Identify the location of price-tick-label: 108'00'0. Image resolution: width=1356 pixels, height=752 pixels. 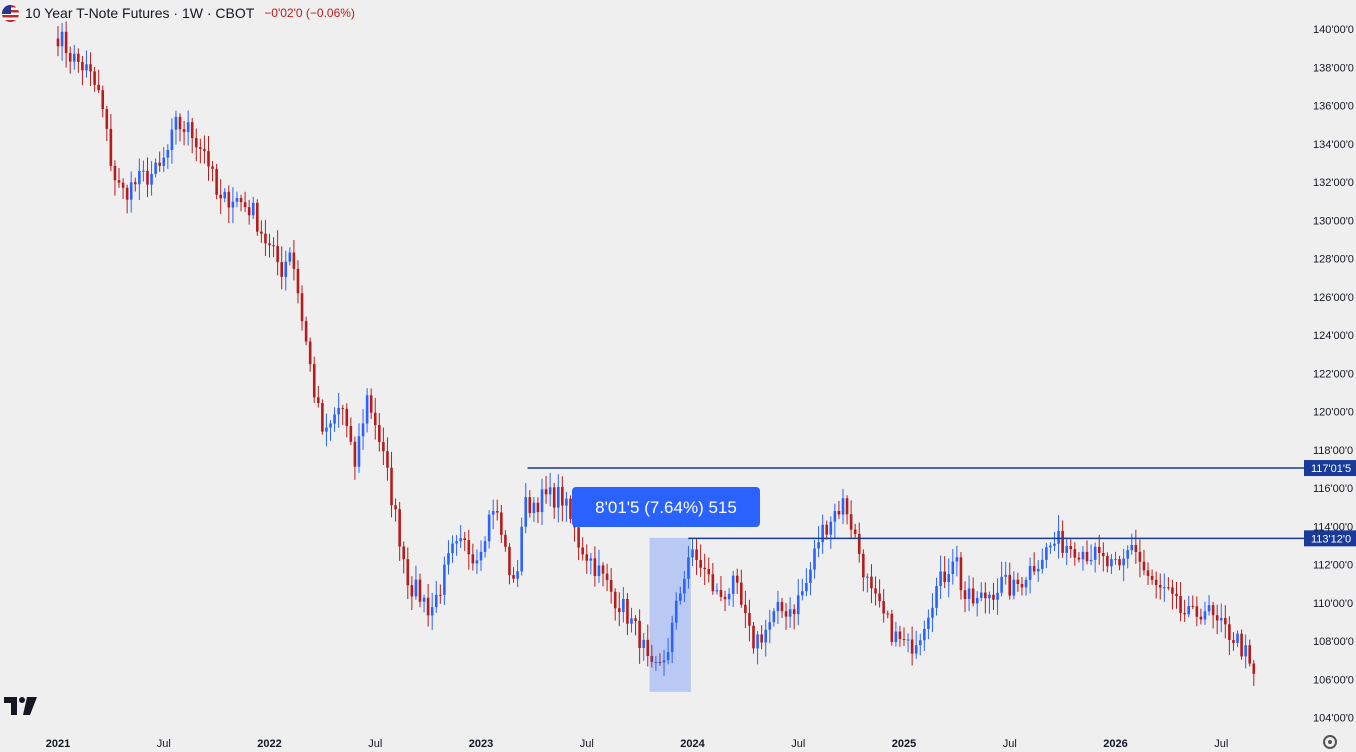
(1333, 642).